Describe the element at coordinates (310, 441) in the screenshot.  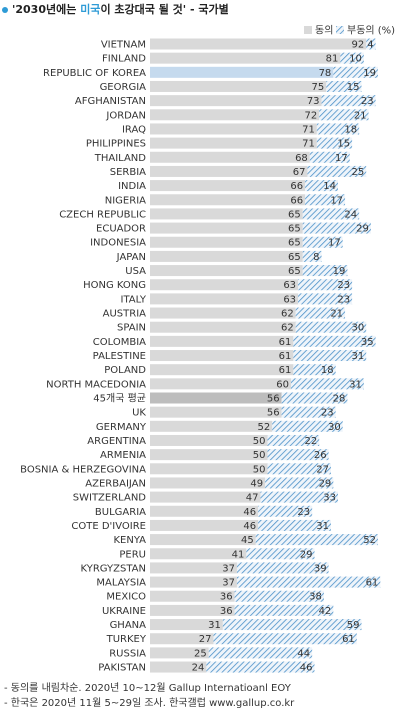
I see `value-label: 22` at that location.